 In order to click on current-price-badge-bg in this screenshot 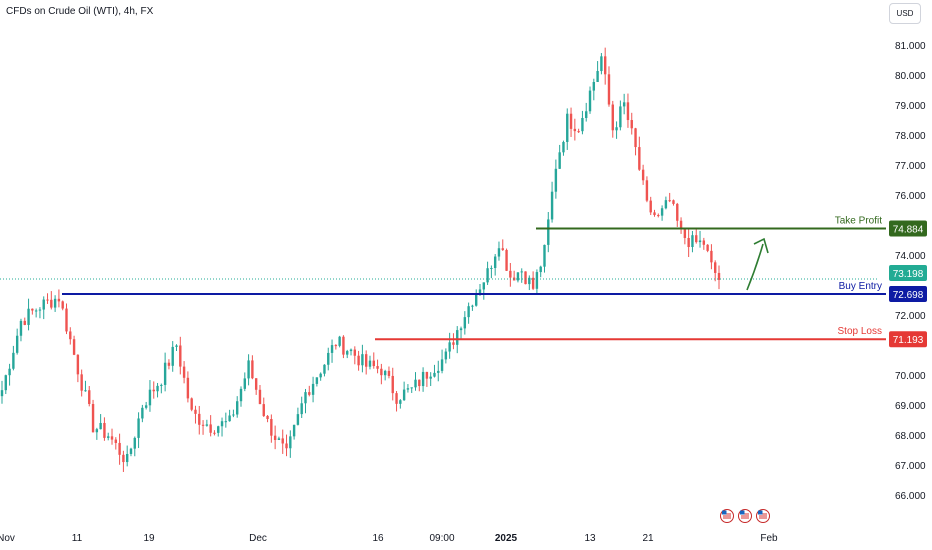, I will do `click(908, 273)`.